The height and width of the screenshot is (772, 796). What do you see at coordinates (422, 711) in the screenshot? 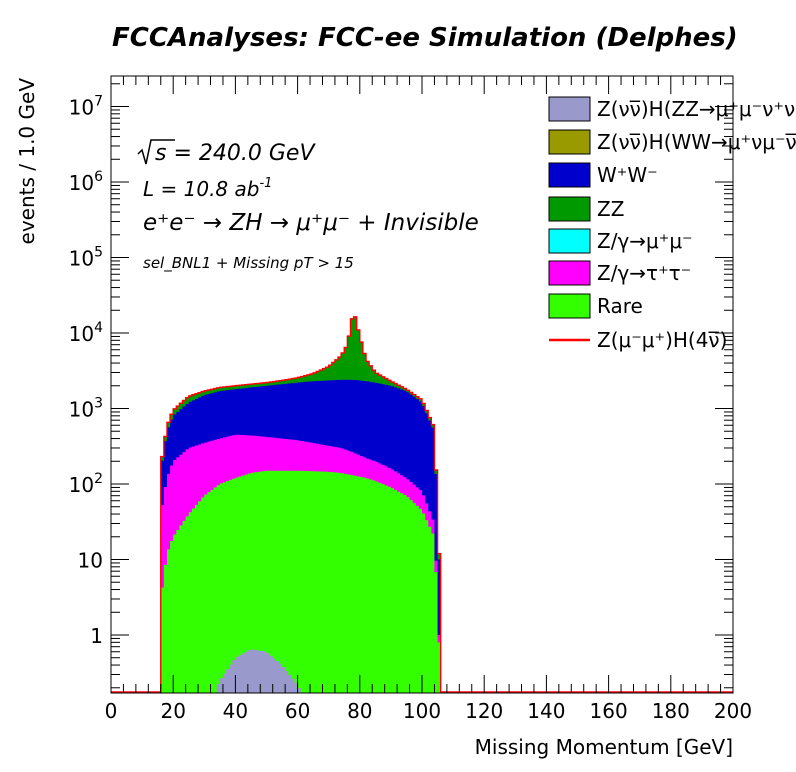
I see `x-tick-label: 100` at bounding box center [422, 711].